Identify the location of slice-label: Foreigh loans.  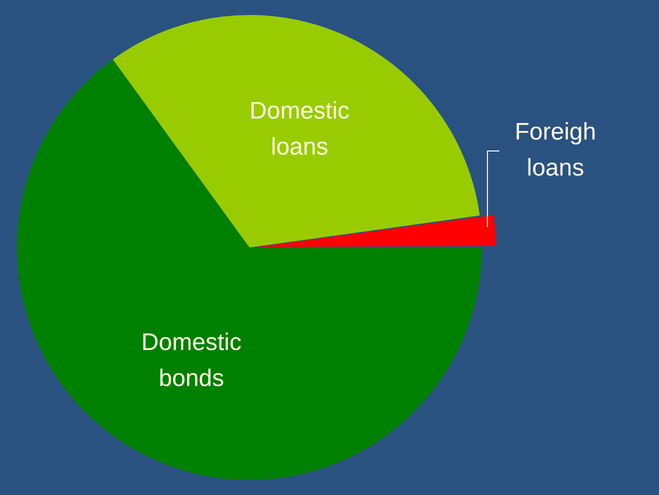
(555, 150).